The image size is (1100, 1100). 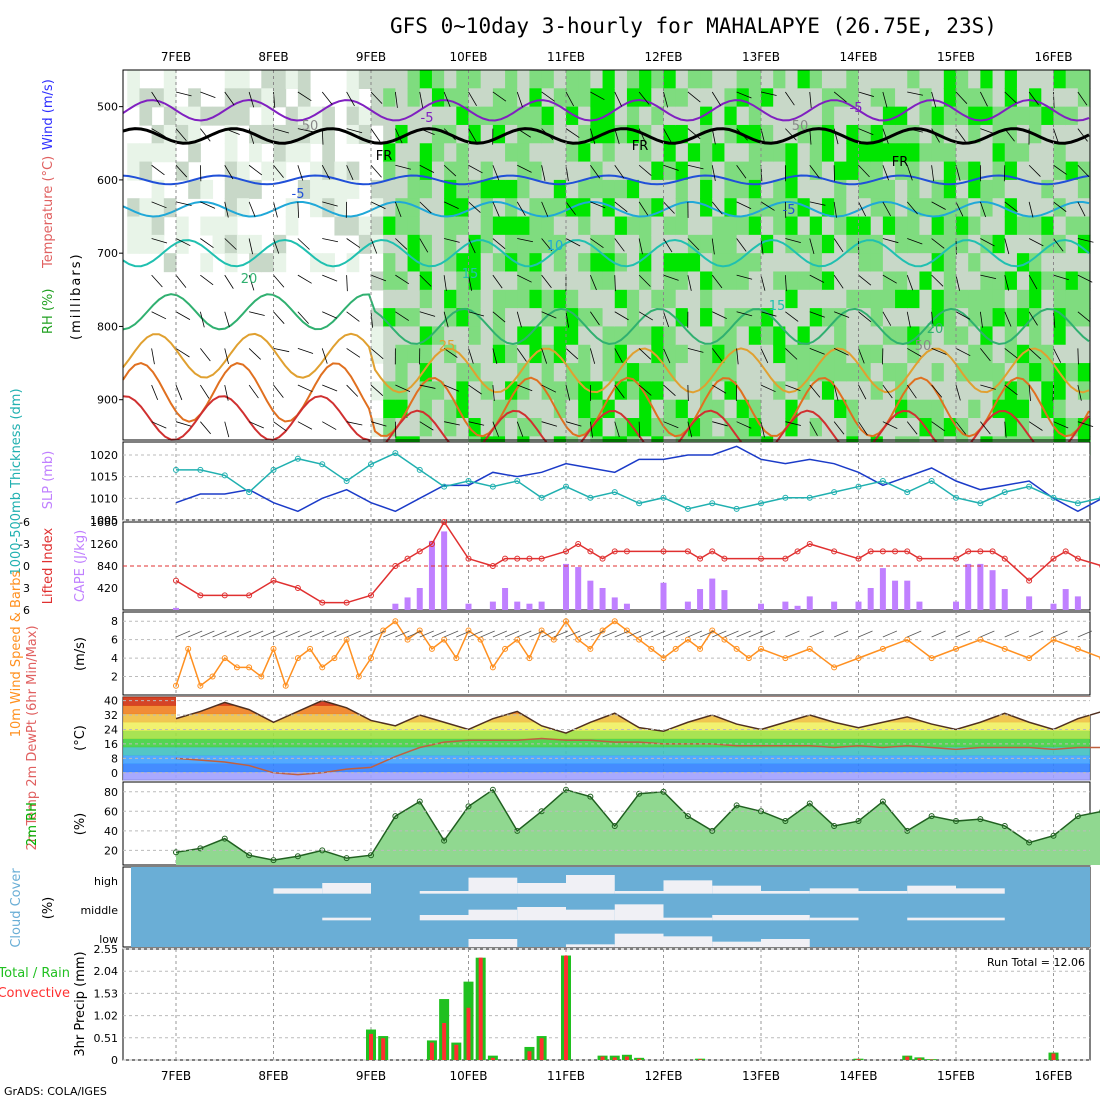 I want to click on y-tick-label: 20, so click(x=111, y=850).